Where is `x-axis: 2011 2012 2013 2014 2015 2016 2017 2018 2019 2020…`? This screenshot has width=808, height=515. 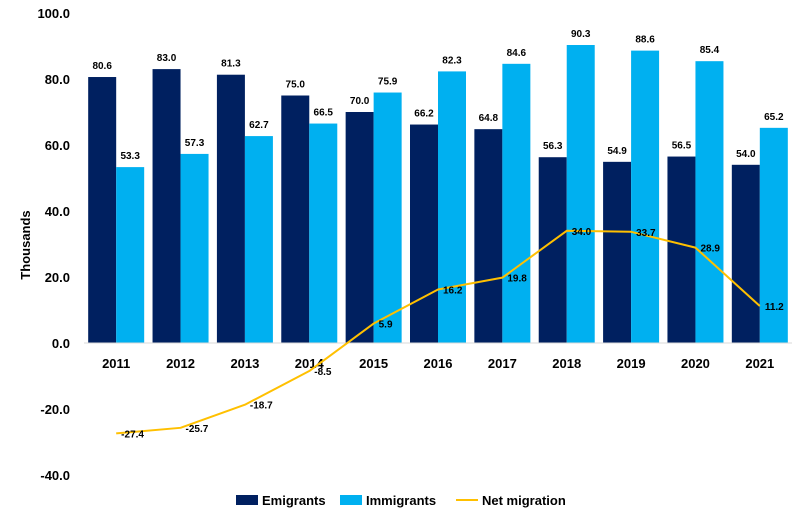 x-axis: 2011 2012 2013 2014 2015 2016 2017 2018 2019 2020… is located at coordinates (438, 363).